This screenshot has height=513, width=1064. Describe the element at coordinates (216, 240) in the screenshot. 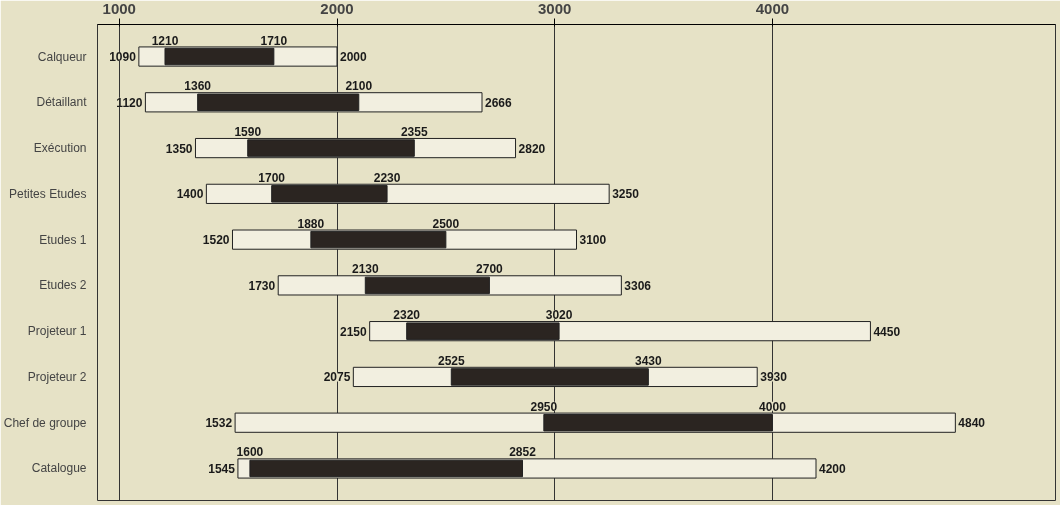

I see `annotation: 1520` at that location.